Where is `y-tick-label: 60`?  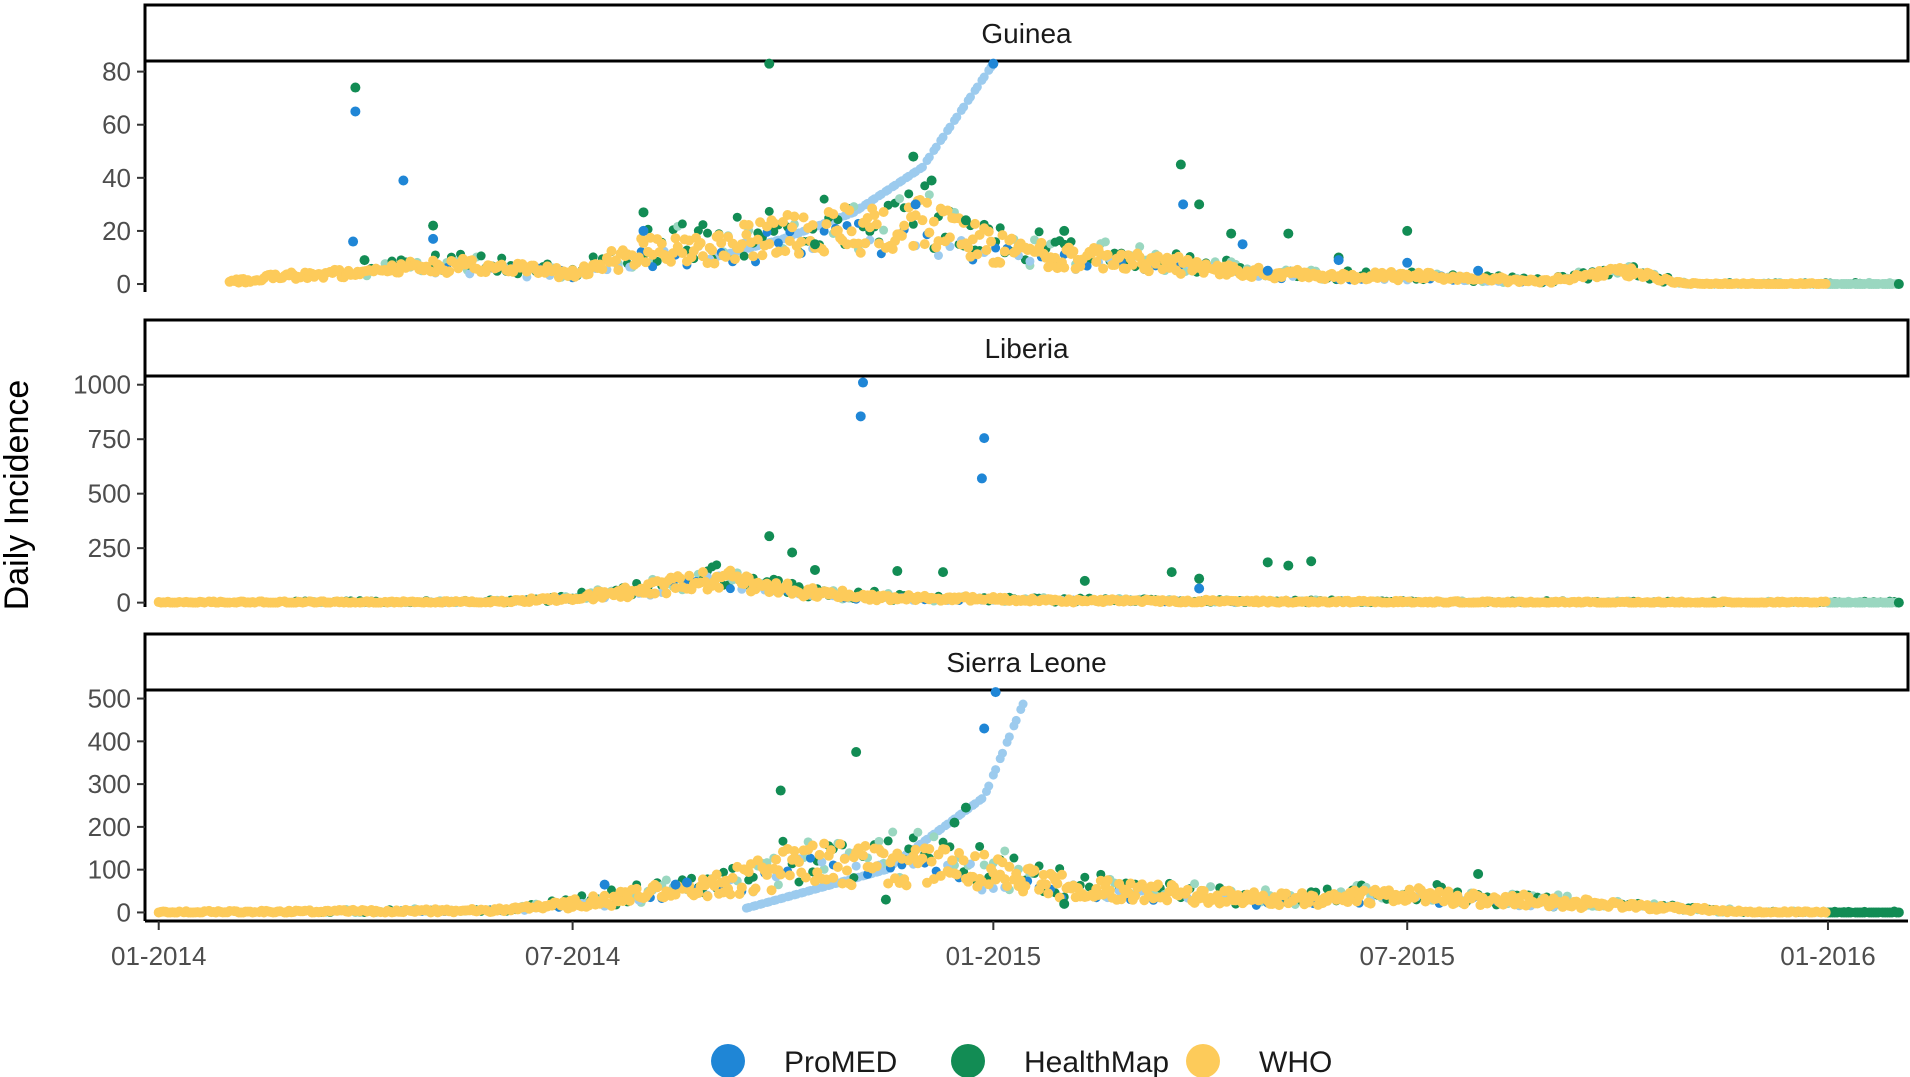
y-tick-label: 60 is located at coordinates (116, 125).